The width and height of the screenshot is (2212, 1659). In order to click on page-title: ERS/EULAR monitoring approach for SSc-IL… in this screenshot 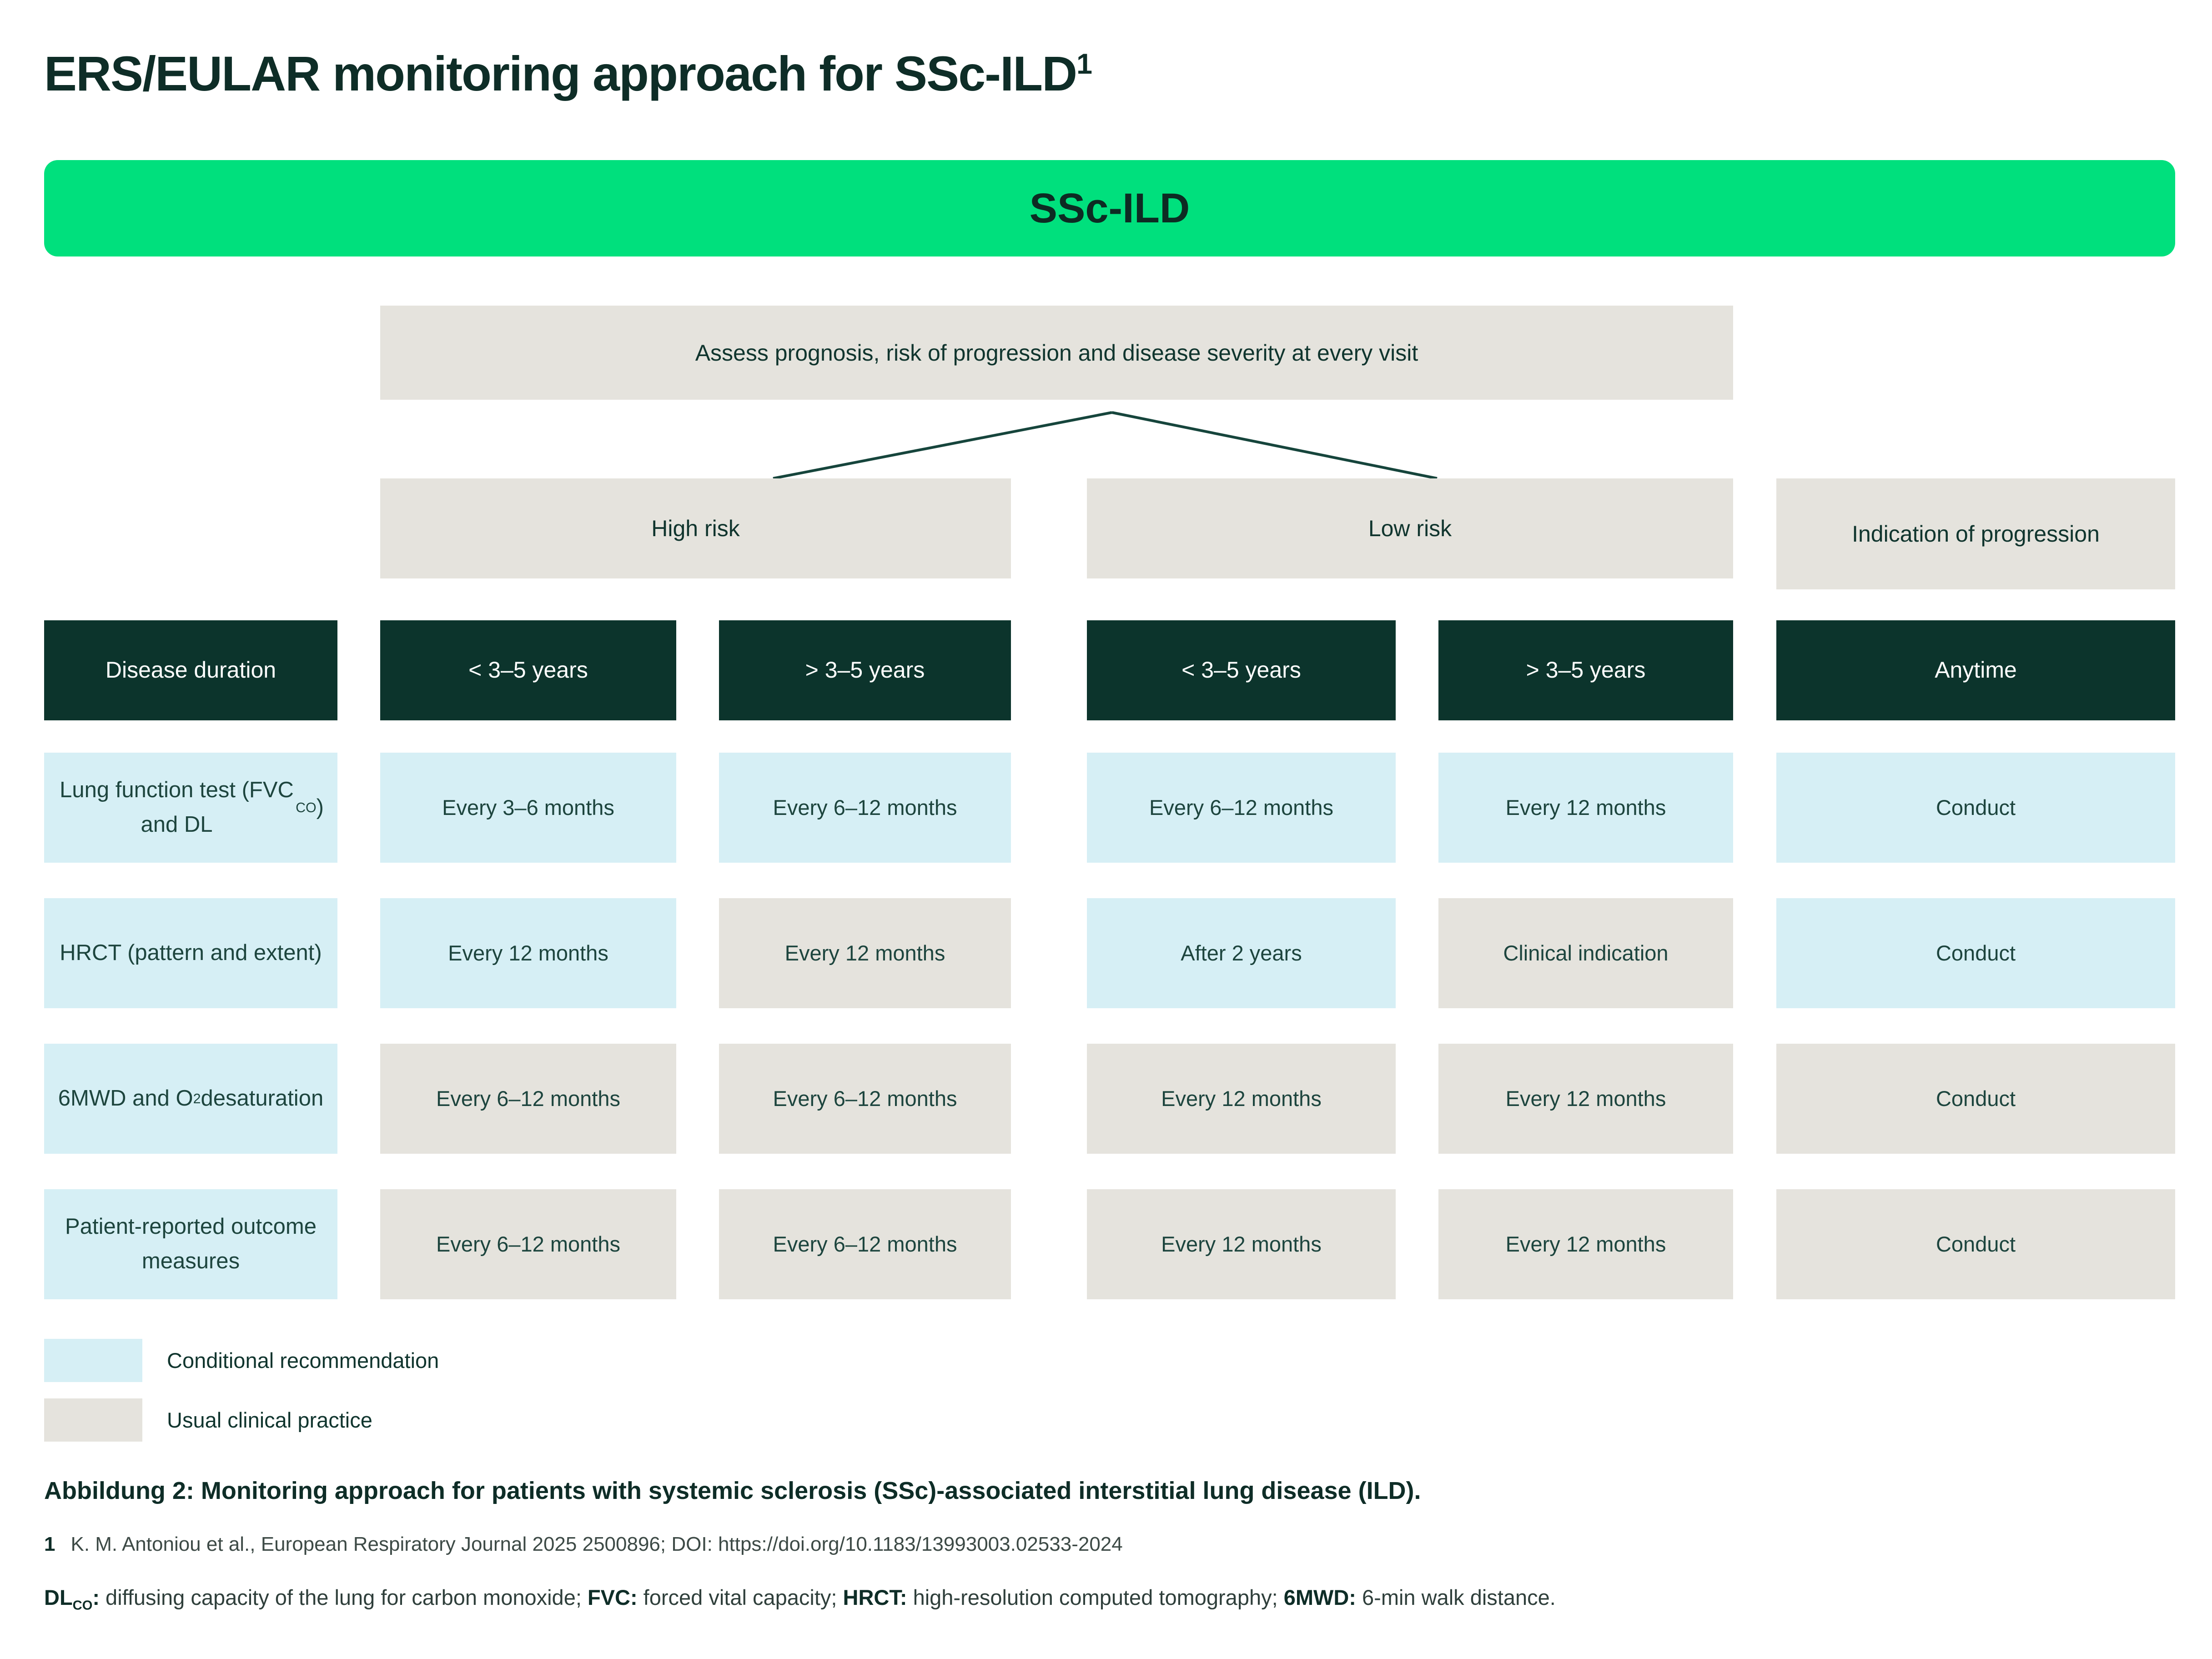, I will do `click(1109, 51)`.